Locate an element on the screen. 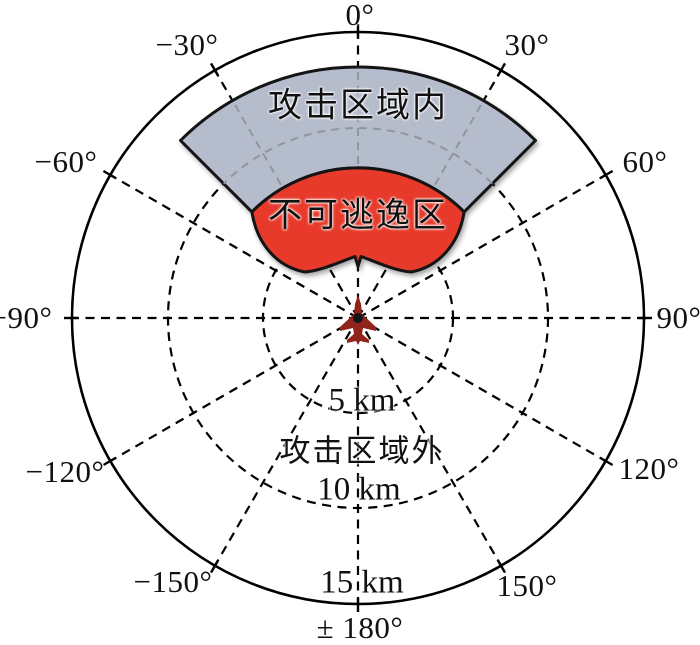 This screenshot has height=645, width=700. angle-label-120: 120° is located at coordinates (649, 468).